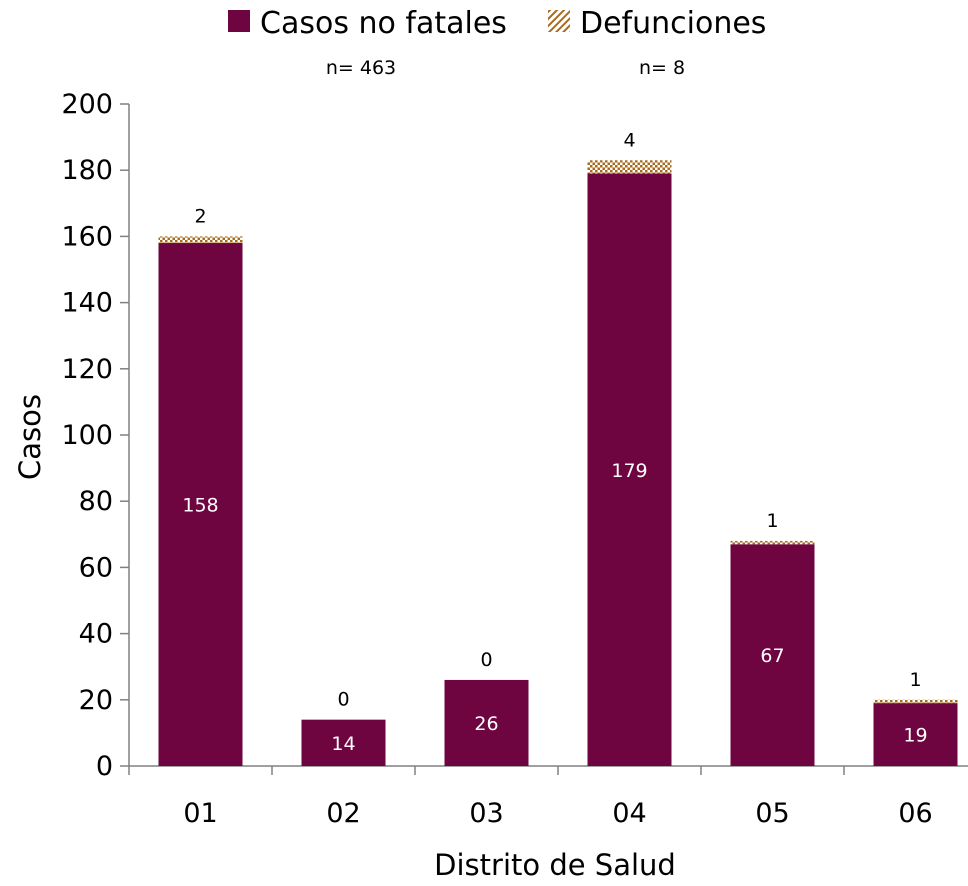 This screenshot has width=968, height=886. Describe the element at coordinates (30, 437) in the screenshot. I see `y-axis-title: Casos` at that location.